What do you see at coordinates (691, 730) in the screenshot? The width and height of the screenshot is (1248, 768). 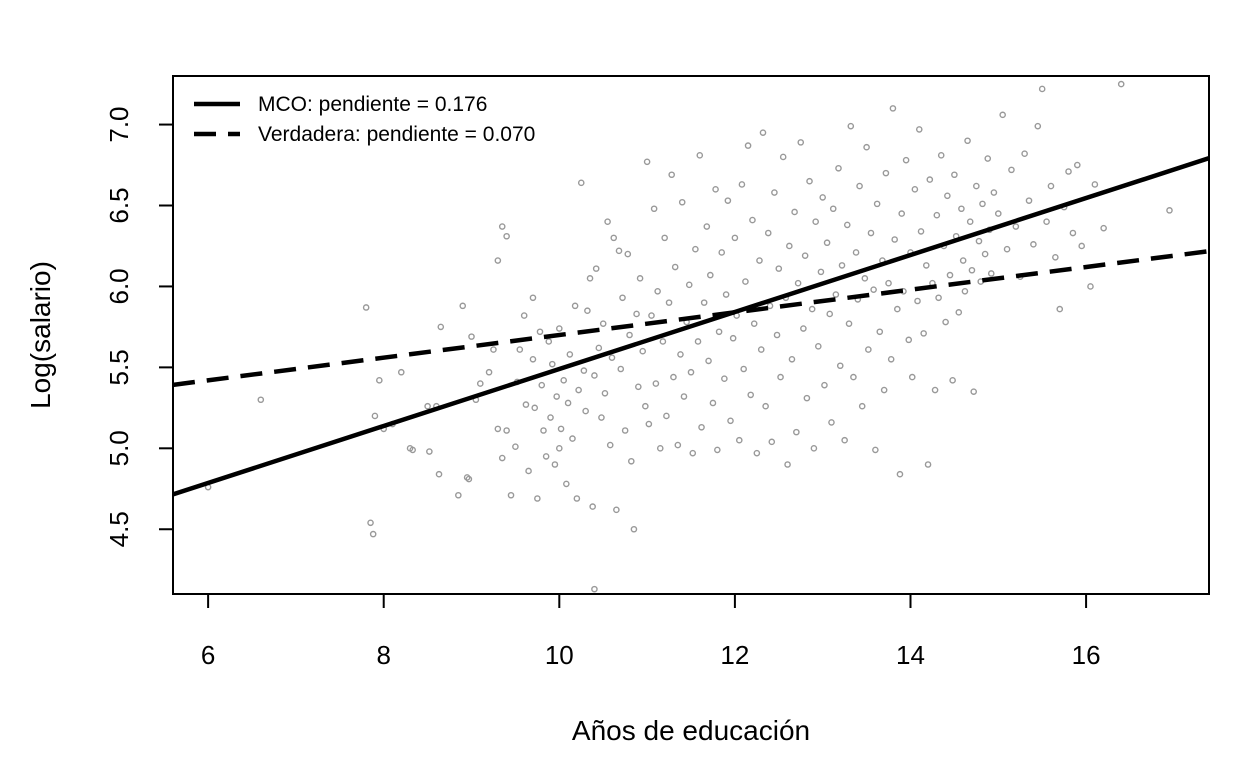 I see `x-axis-title: Años de educación` at bounding box center [691, 730].